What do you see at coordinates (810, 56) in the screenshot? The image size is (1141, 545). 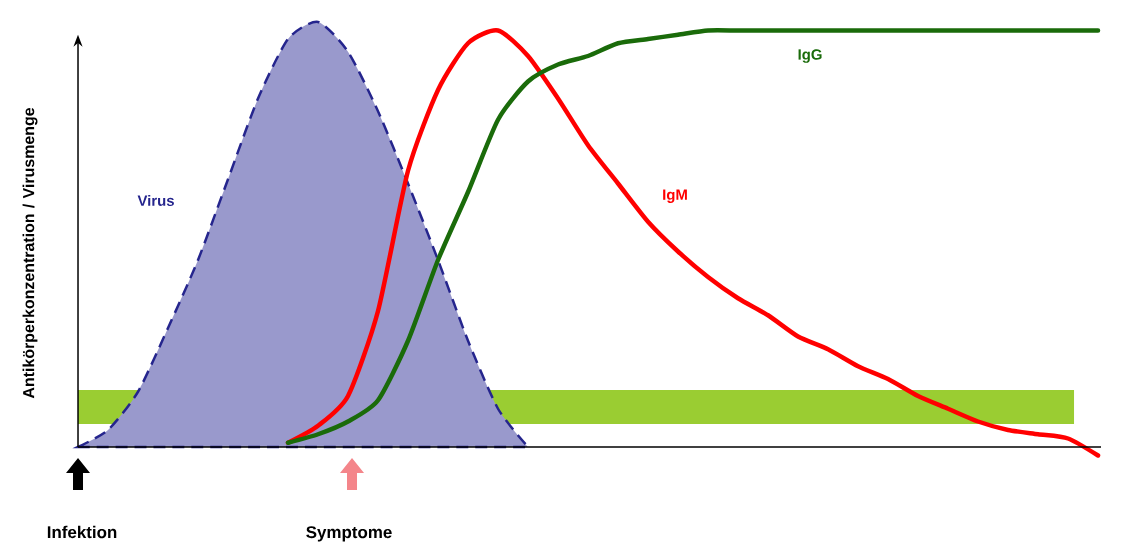 I see `series-label: IgG` at bounding box center [810, 56].